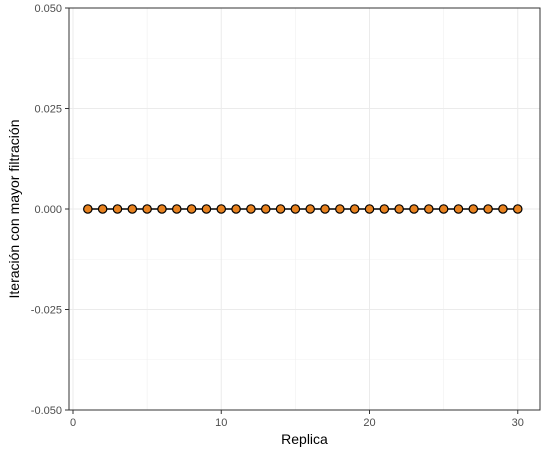 Image resolution: width=547 pixels, height=455 pixels. Describe the element at coordinates (369, 423) in the screenshot. I see `x-tick-label: 20` at that location.